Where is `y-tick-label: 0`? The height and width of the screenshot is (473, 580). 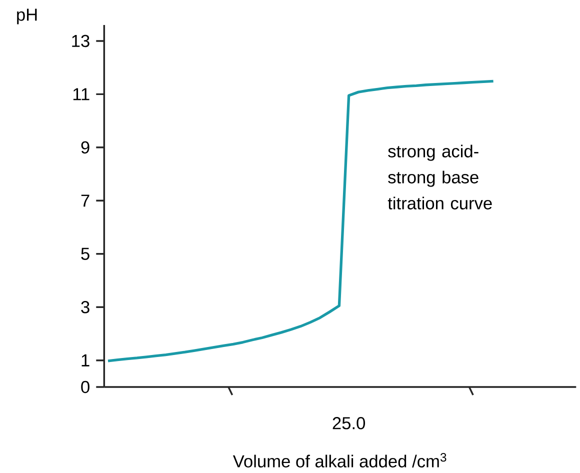
y-tick-label: 0 is located at coordinates (85, 387).